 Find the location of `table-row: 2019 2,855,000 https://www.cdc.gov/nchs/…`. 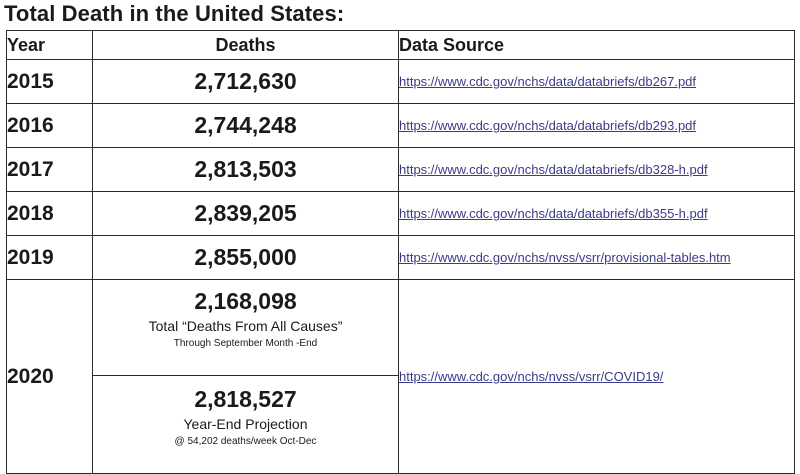

table-row: 2019 2,855,000 https://www.cdc.gov/nchs/… is located at coordinates (400, 257).